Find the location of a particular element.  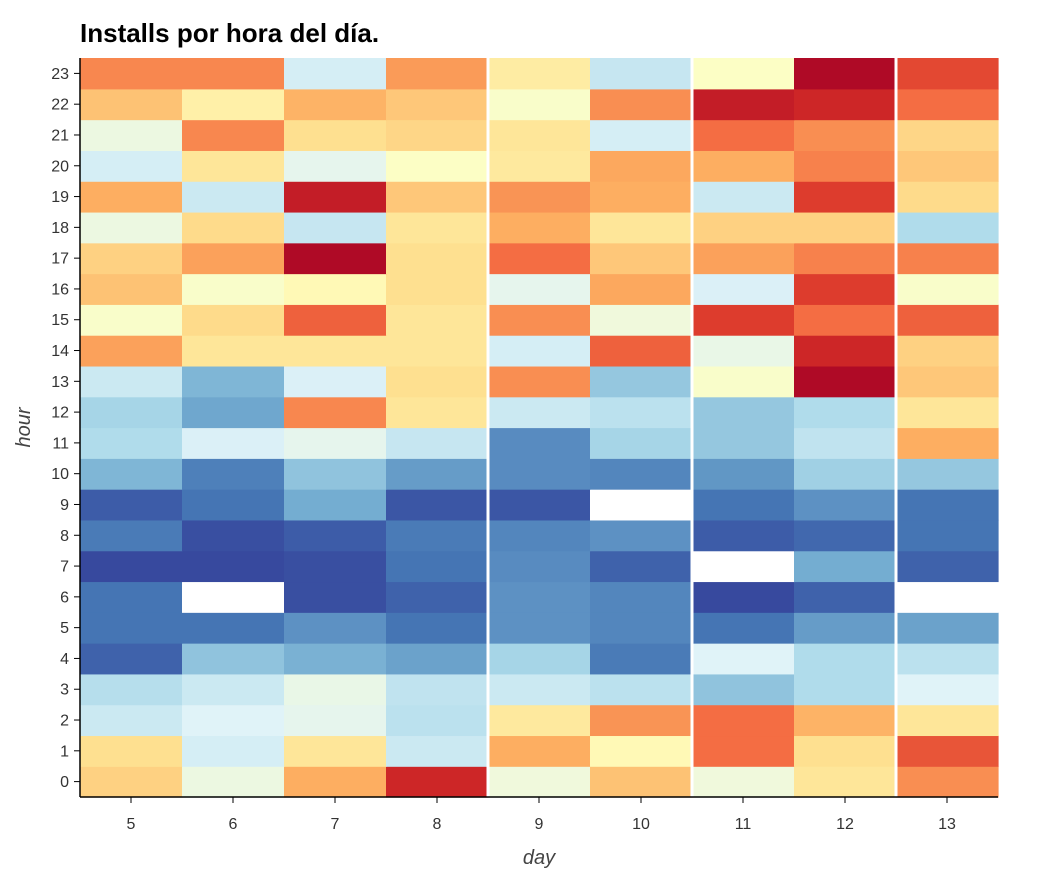

y-tick-label: 5 is located at coordinates (64, 628).